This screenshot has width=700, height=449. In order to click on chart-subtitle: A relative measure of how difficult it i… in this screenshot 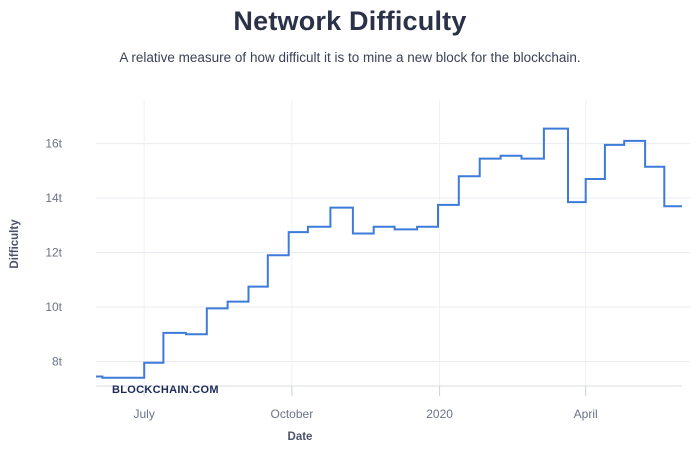, I will do `click(350, 57)`.